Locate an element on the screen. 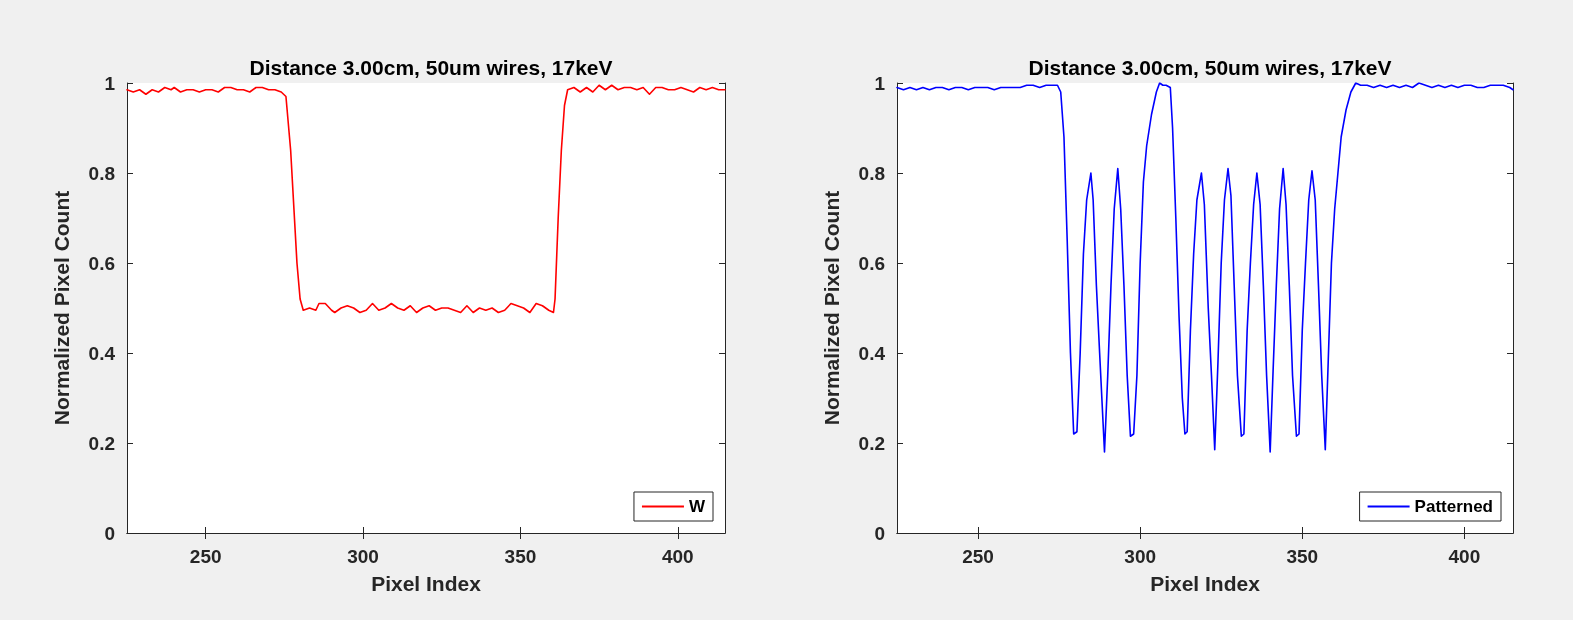 The image size is (1573, 620). line-series is located at coordinates (426, 199).